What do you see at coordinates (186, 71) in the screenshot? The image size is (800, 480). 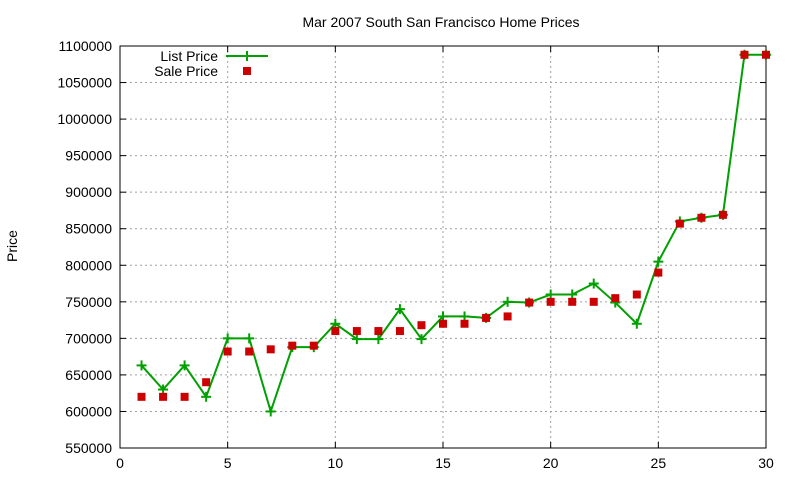 I see `legend-label-sale-price: Sale Price` at bounding box center [186, 71].